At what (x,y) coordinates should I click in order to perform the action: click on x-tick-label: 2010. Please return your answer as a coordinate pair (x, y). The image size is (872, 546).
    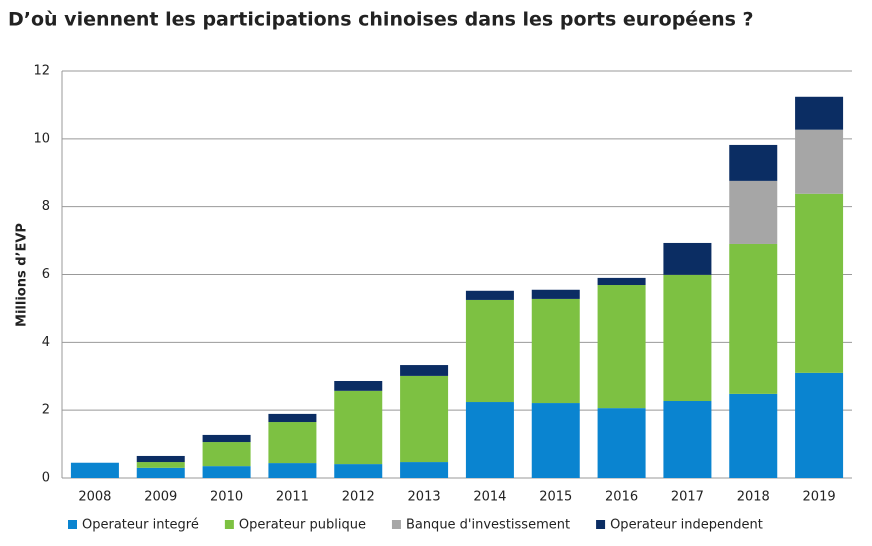
    Looking at the image, I should click on (226, 497).